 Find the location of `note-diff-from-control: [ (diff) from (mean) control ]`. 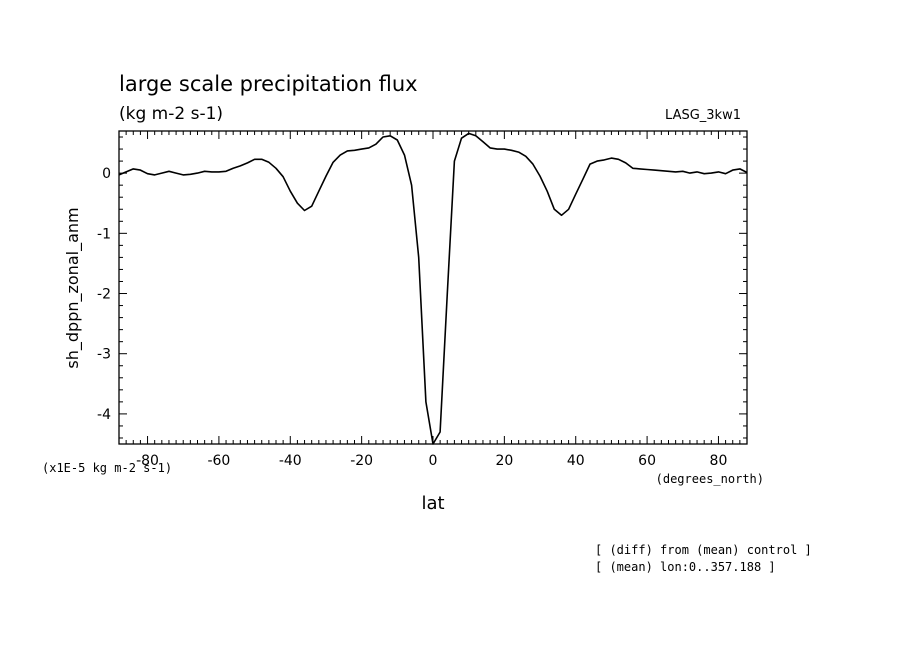

note-diff-from-control: [ (diff) from (mean) control ] is located at coordinates (703, 550).